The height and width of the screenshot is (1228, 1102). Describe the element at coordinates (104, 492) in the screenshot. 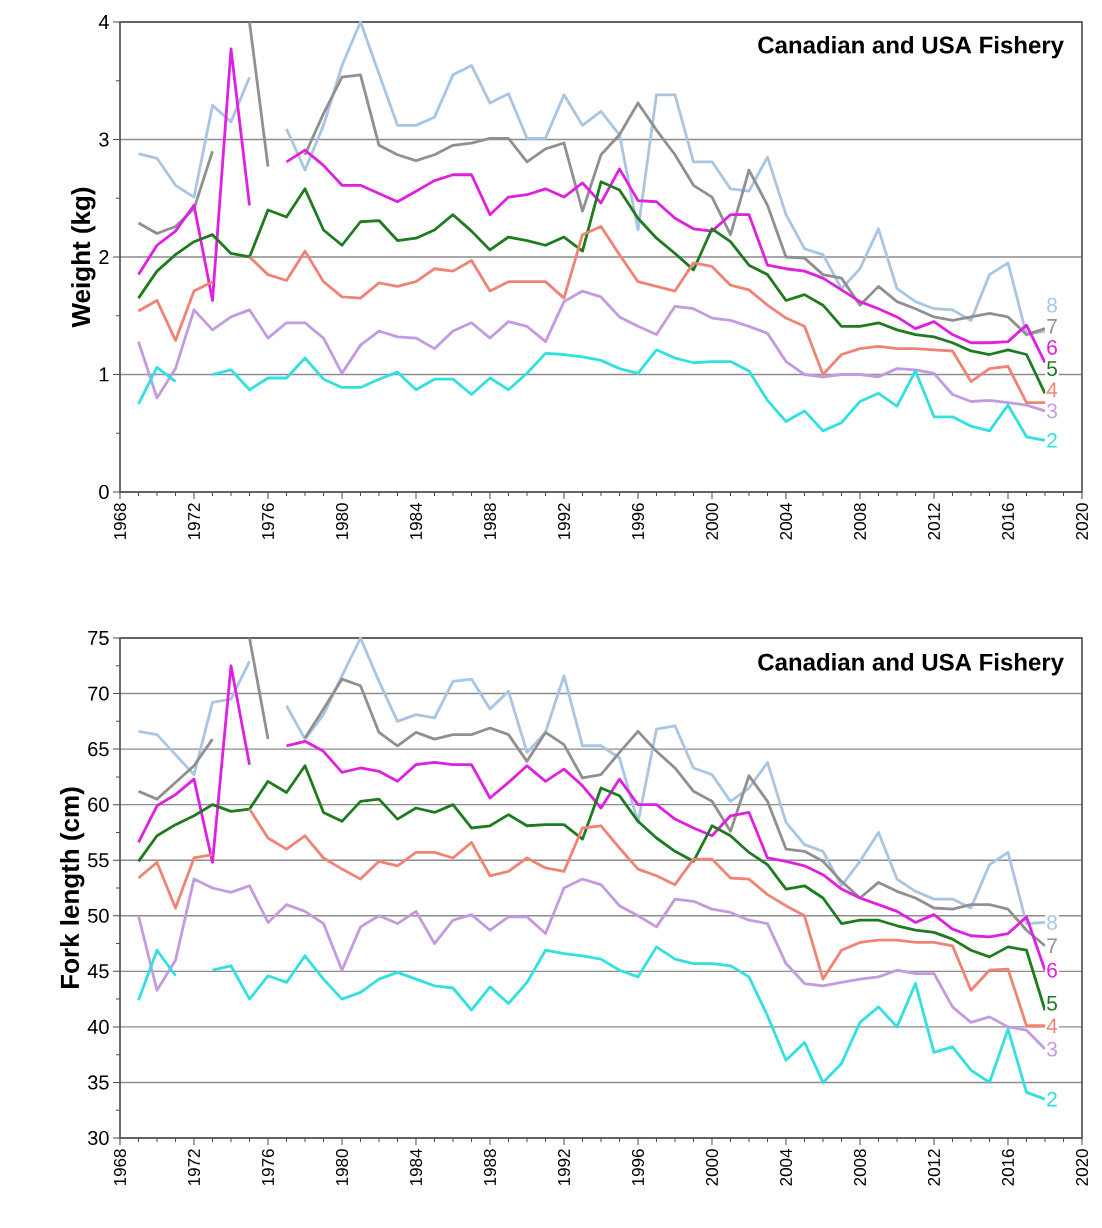

I see `y-tick-label: 0` at that location.